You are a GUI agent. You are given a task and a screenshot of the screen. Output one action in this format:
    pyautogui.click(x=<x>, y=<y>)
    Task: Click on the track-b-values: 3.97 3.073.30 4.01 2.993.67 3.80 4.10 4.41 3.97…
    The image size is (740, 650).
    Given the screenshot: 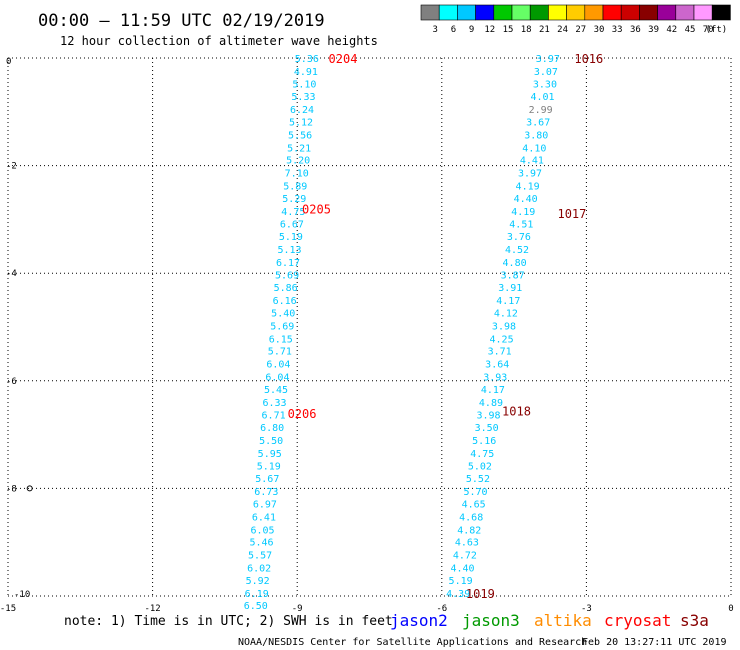 What is the action you would take?
    pyautogui.click(x=503, y=327)
    